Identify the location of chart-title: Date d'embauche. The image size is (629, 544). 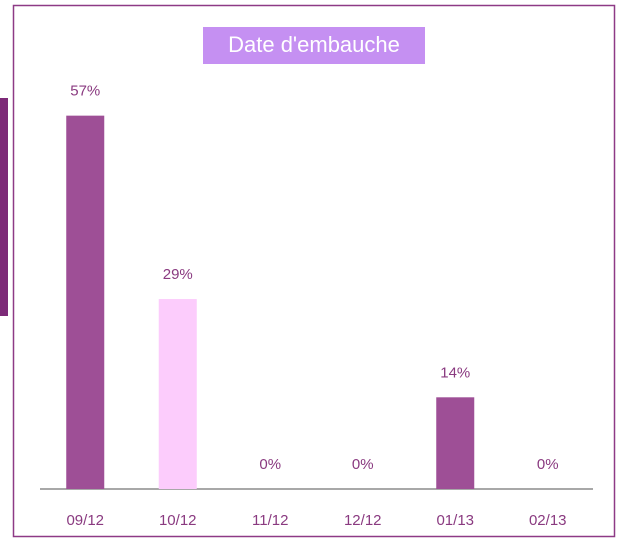
(314, 44).